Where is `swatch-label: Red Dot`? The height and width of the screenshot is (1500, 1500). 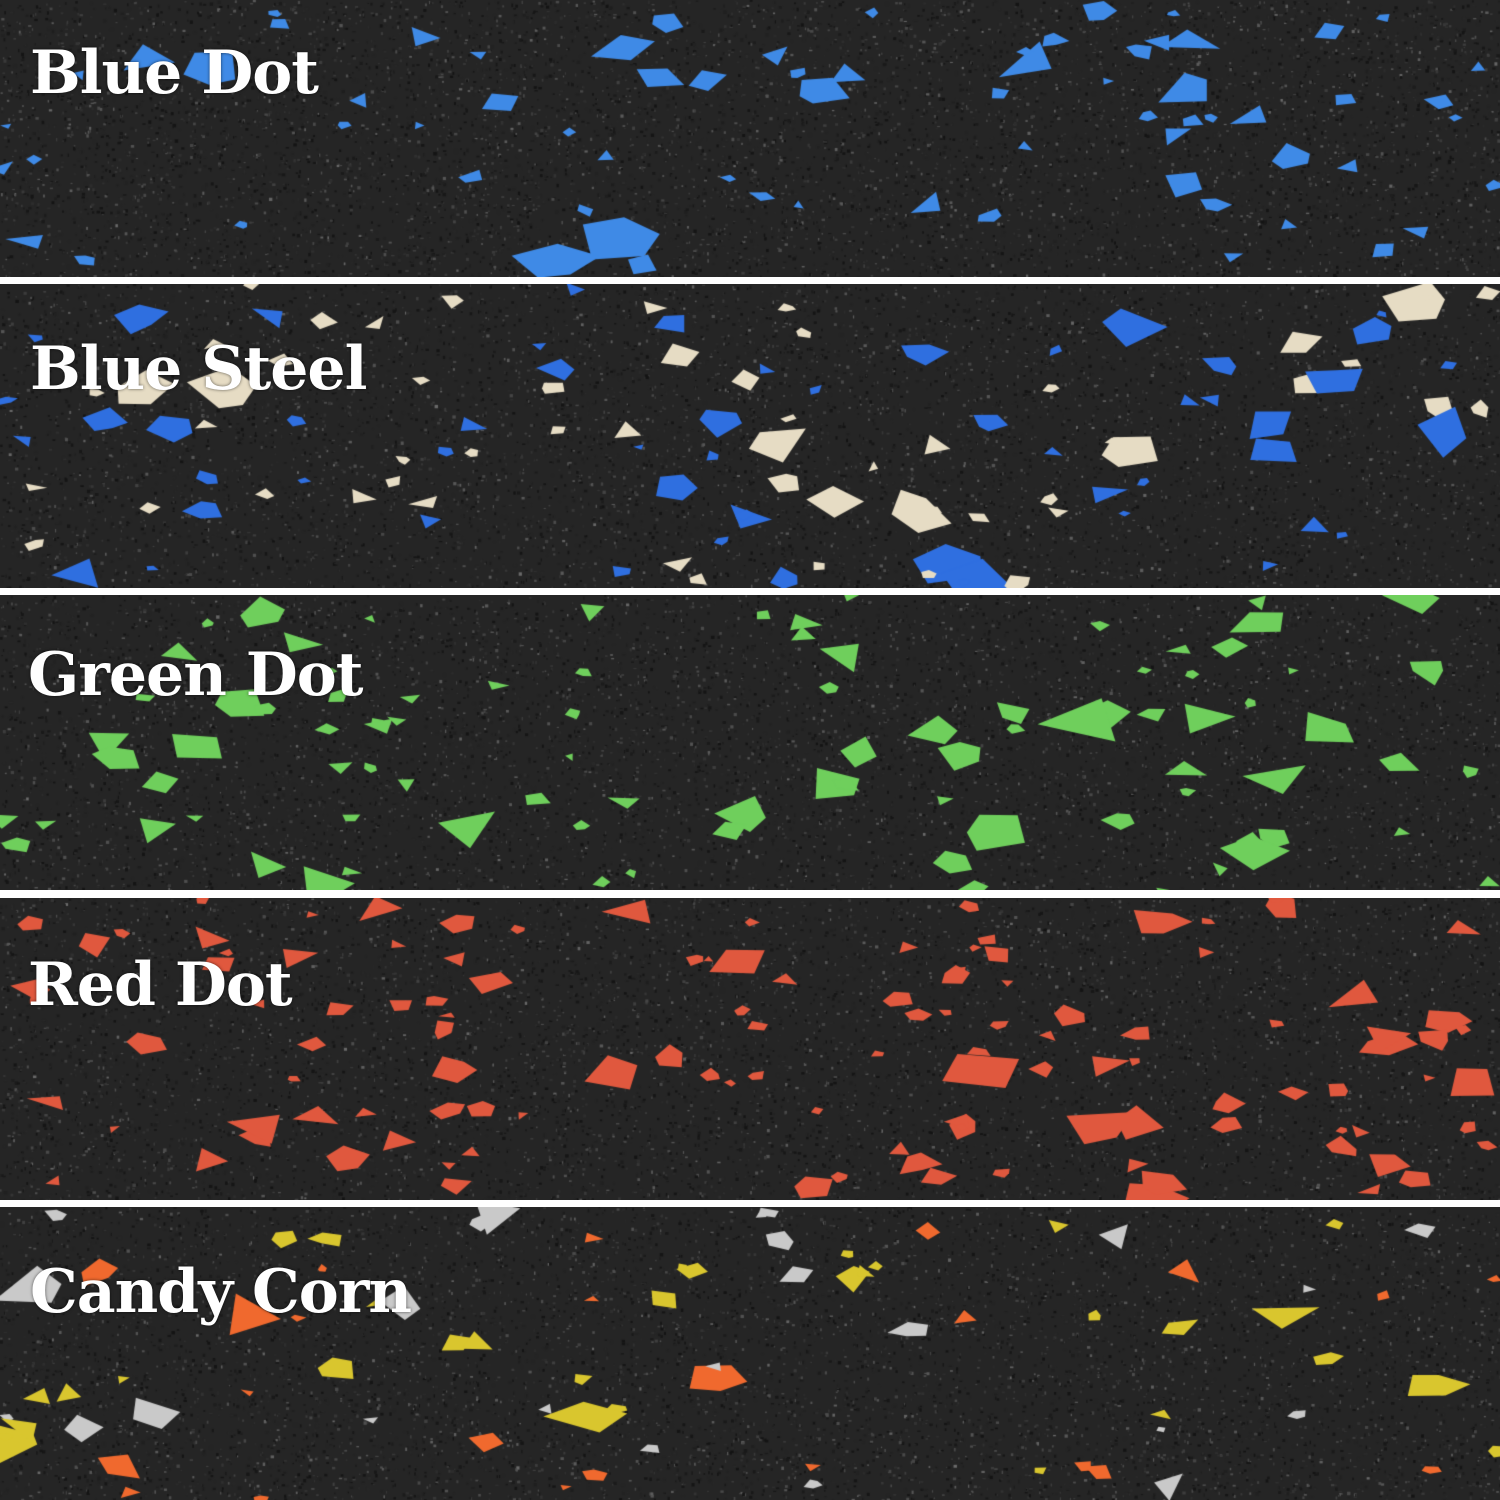
swatch-label: Red Dot is located at coordinates (160, 985).